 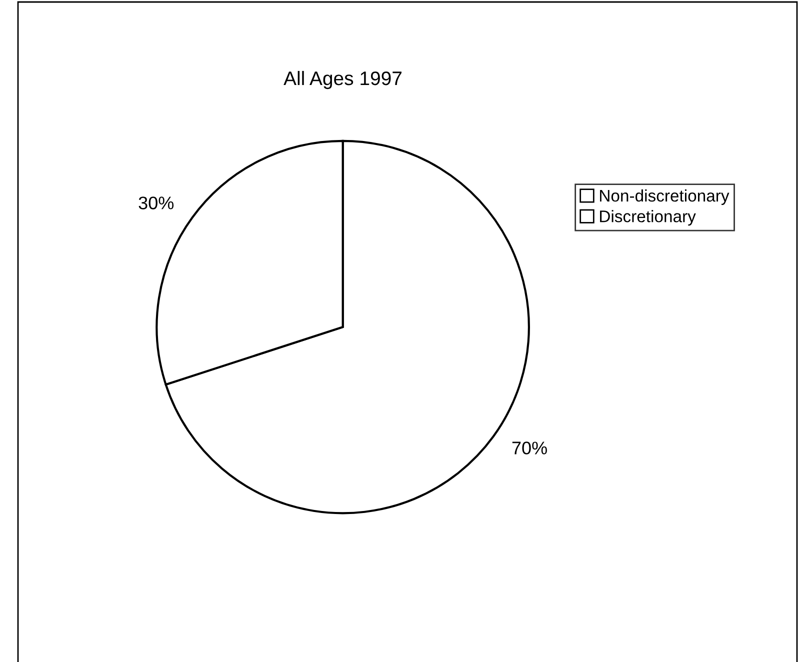 What do you see at coordinates (156, 203) in the screenshot?
I see `data-label: 30%` at bounding box center [156, 203].